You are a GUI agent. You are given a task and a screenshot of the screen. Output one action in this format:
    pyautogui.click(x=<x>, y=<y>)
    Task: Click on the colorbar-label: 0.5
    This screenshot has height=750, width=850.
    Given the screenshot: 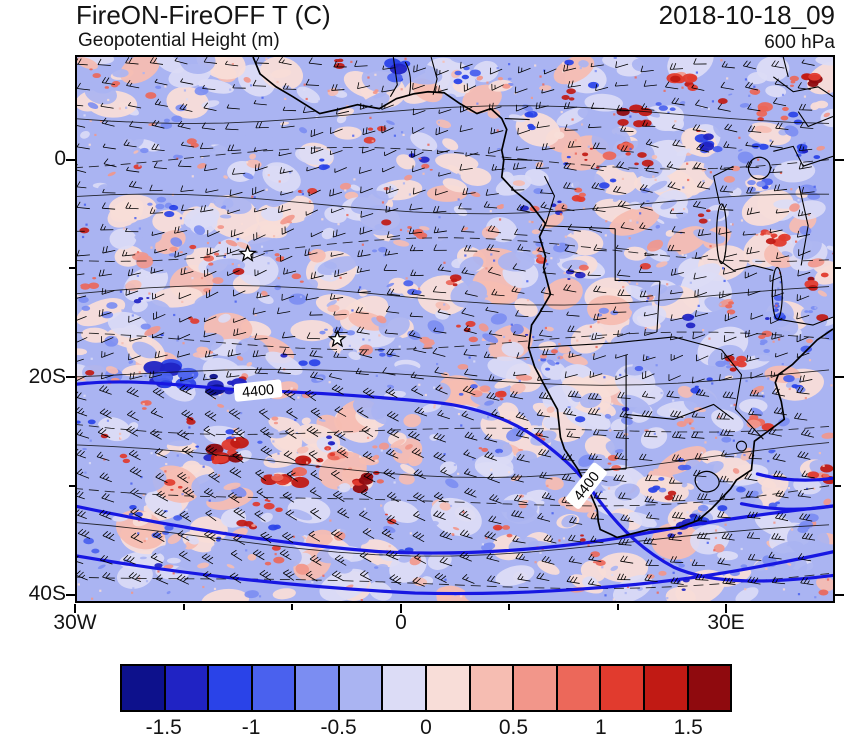 What is the action you would take?
    pyautogui.click(x=513, y=727)
    